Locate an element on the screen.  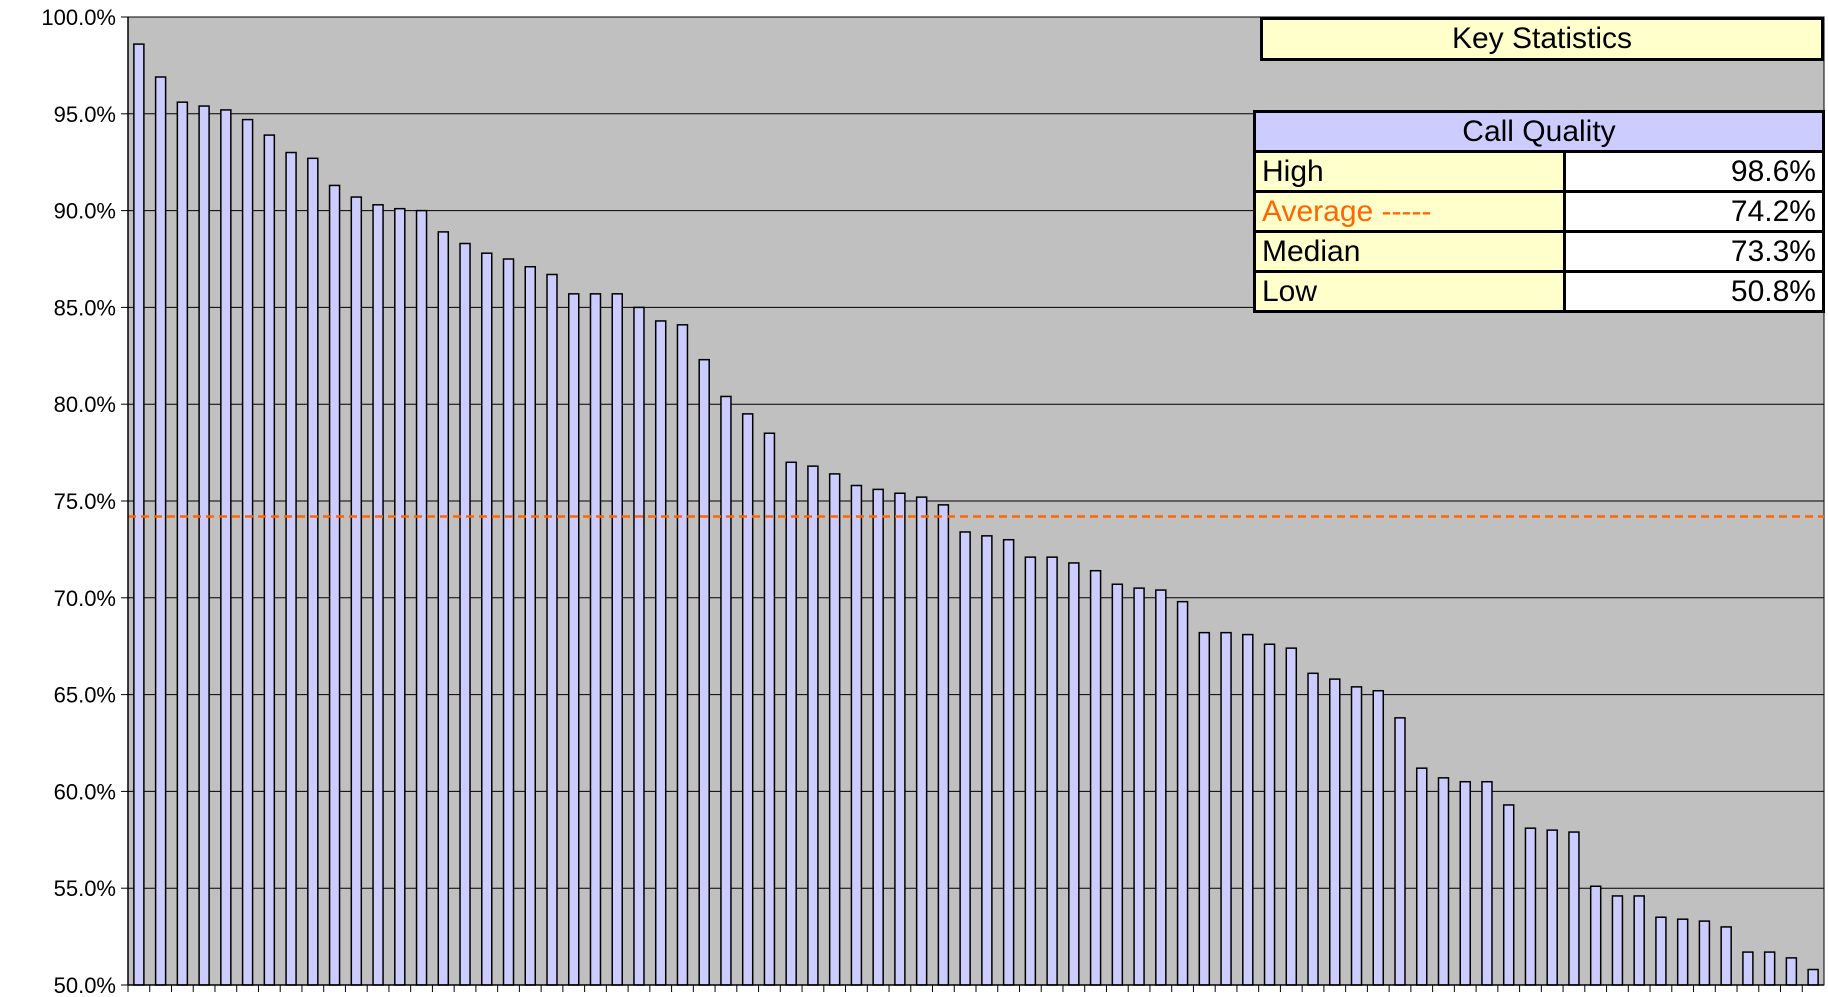
table-header-row: Call Quality is located at coordinates (1539, 131).